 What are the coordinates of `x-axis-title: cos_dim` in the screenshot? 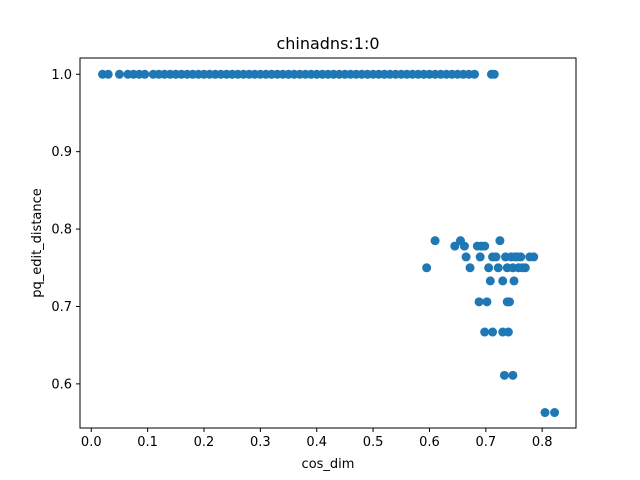 It's located at (328, 464).